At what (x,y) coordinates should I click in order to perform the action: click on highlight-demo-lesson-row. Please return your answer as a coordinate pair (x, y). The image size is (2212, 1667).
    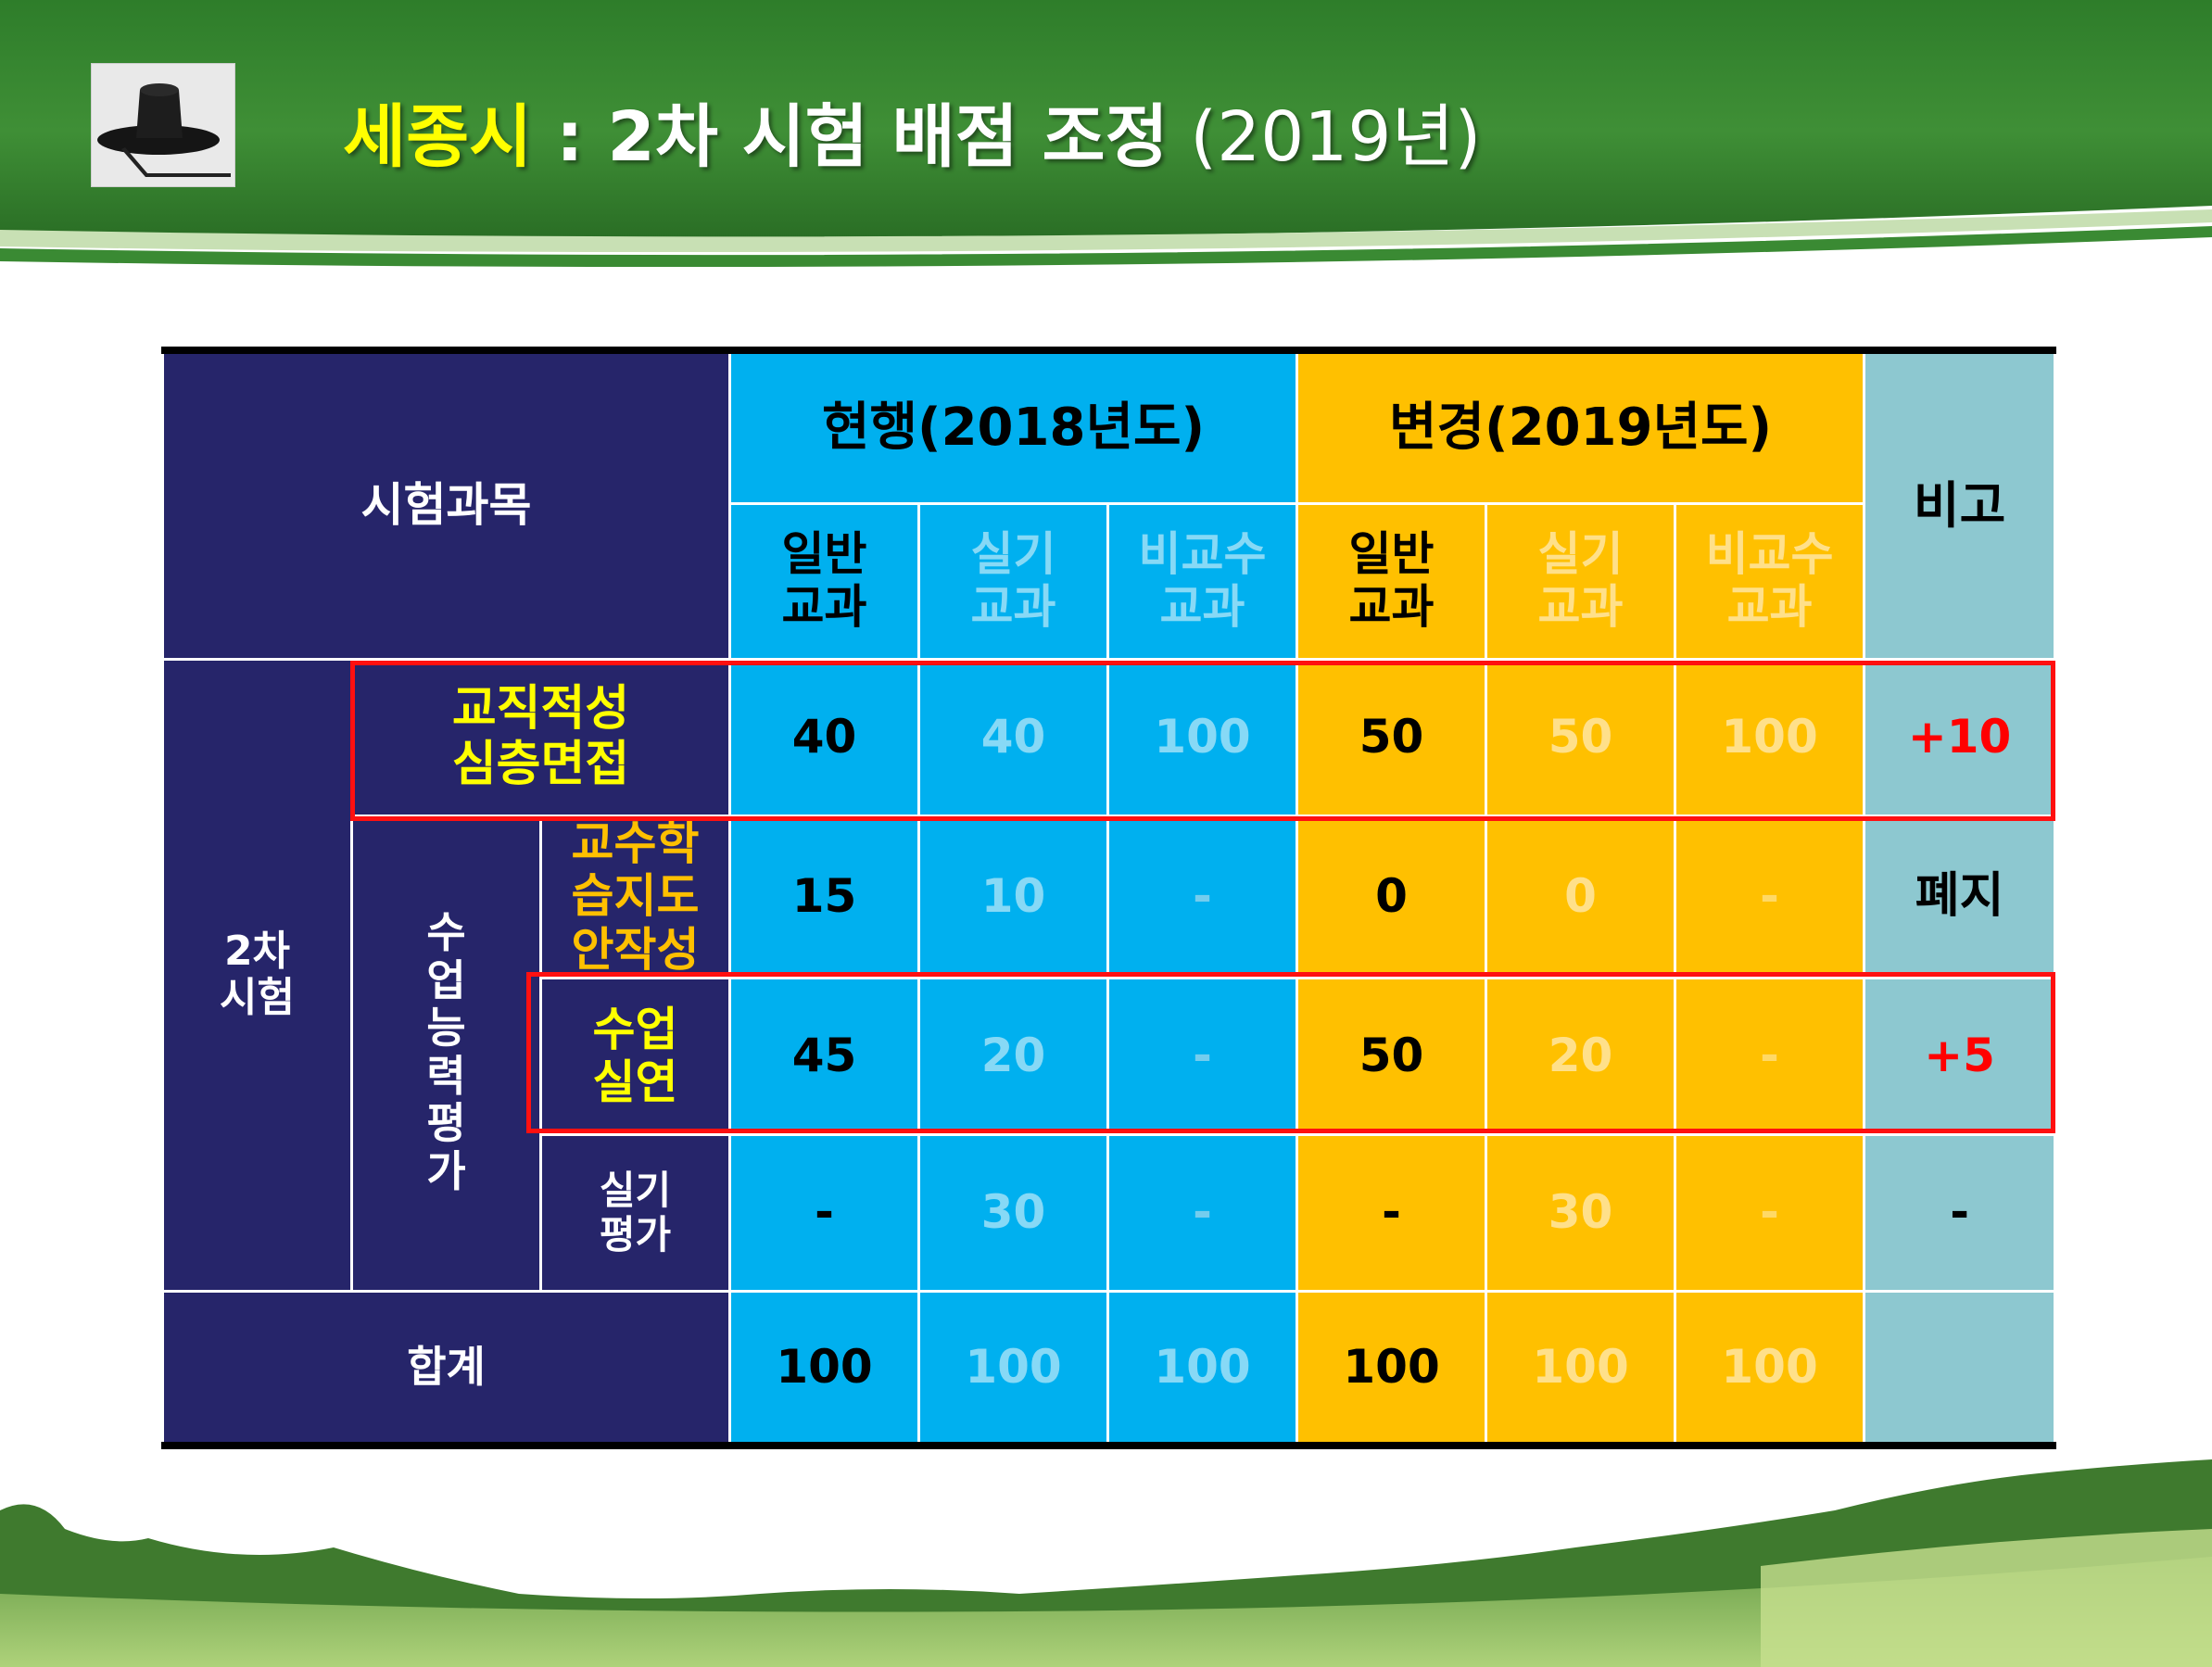
    Looking at the image, I should click on (1290, 1052).